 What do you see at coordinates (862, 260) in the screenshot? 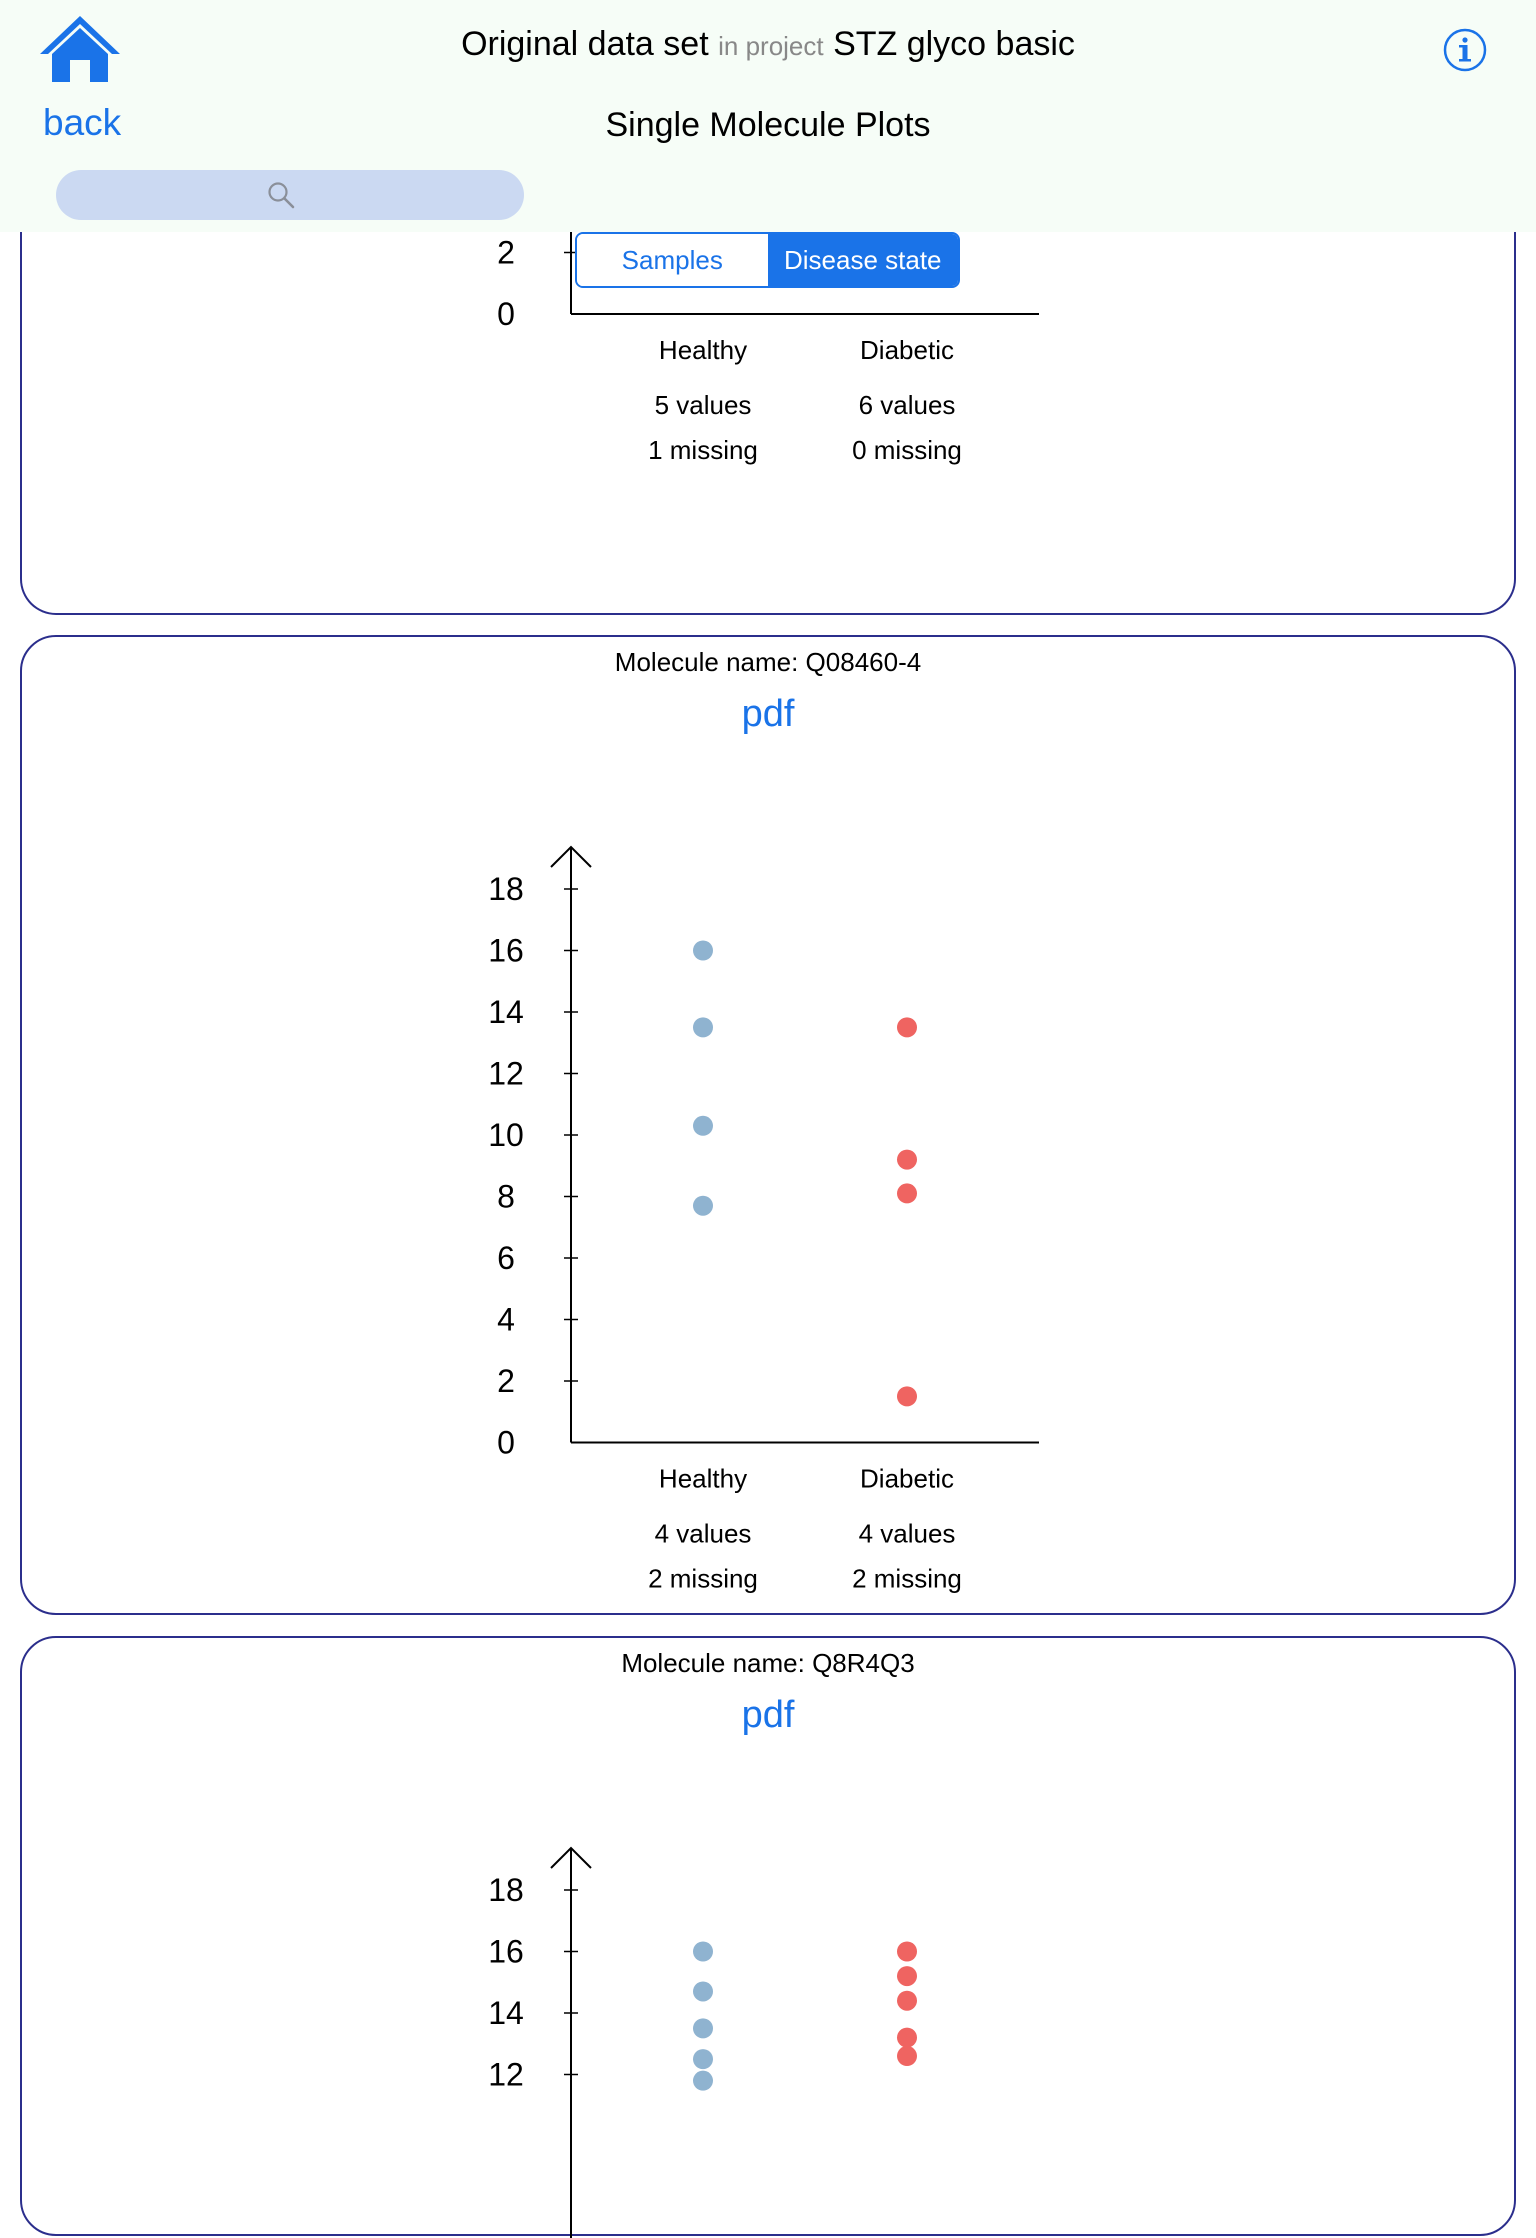
I see `segment-disease-state: Disease state` at bounding box center [862, 260].